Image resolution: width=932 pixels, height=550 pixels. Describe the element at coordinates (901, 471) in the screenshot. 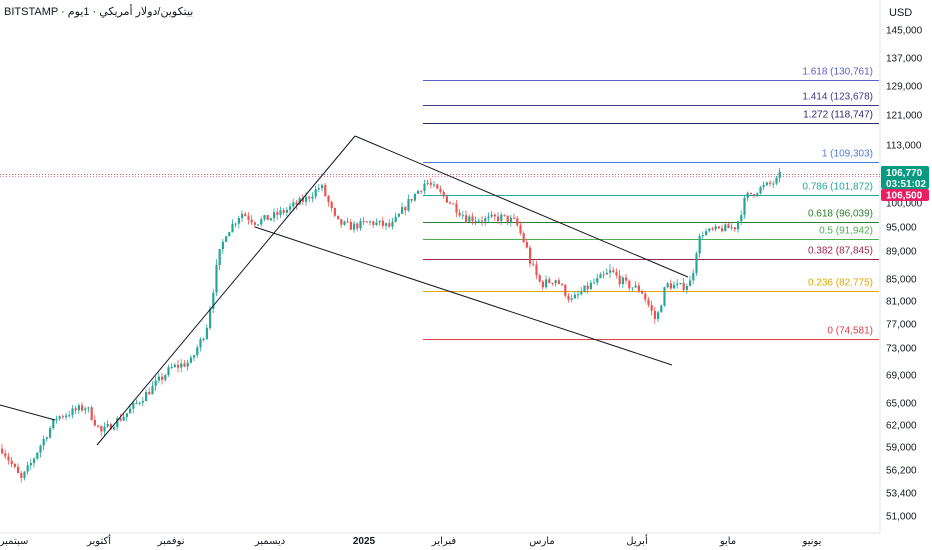

I see `y-tick-label: 56,200` at that location.